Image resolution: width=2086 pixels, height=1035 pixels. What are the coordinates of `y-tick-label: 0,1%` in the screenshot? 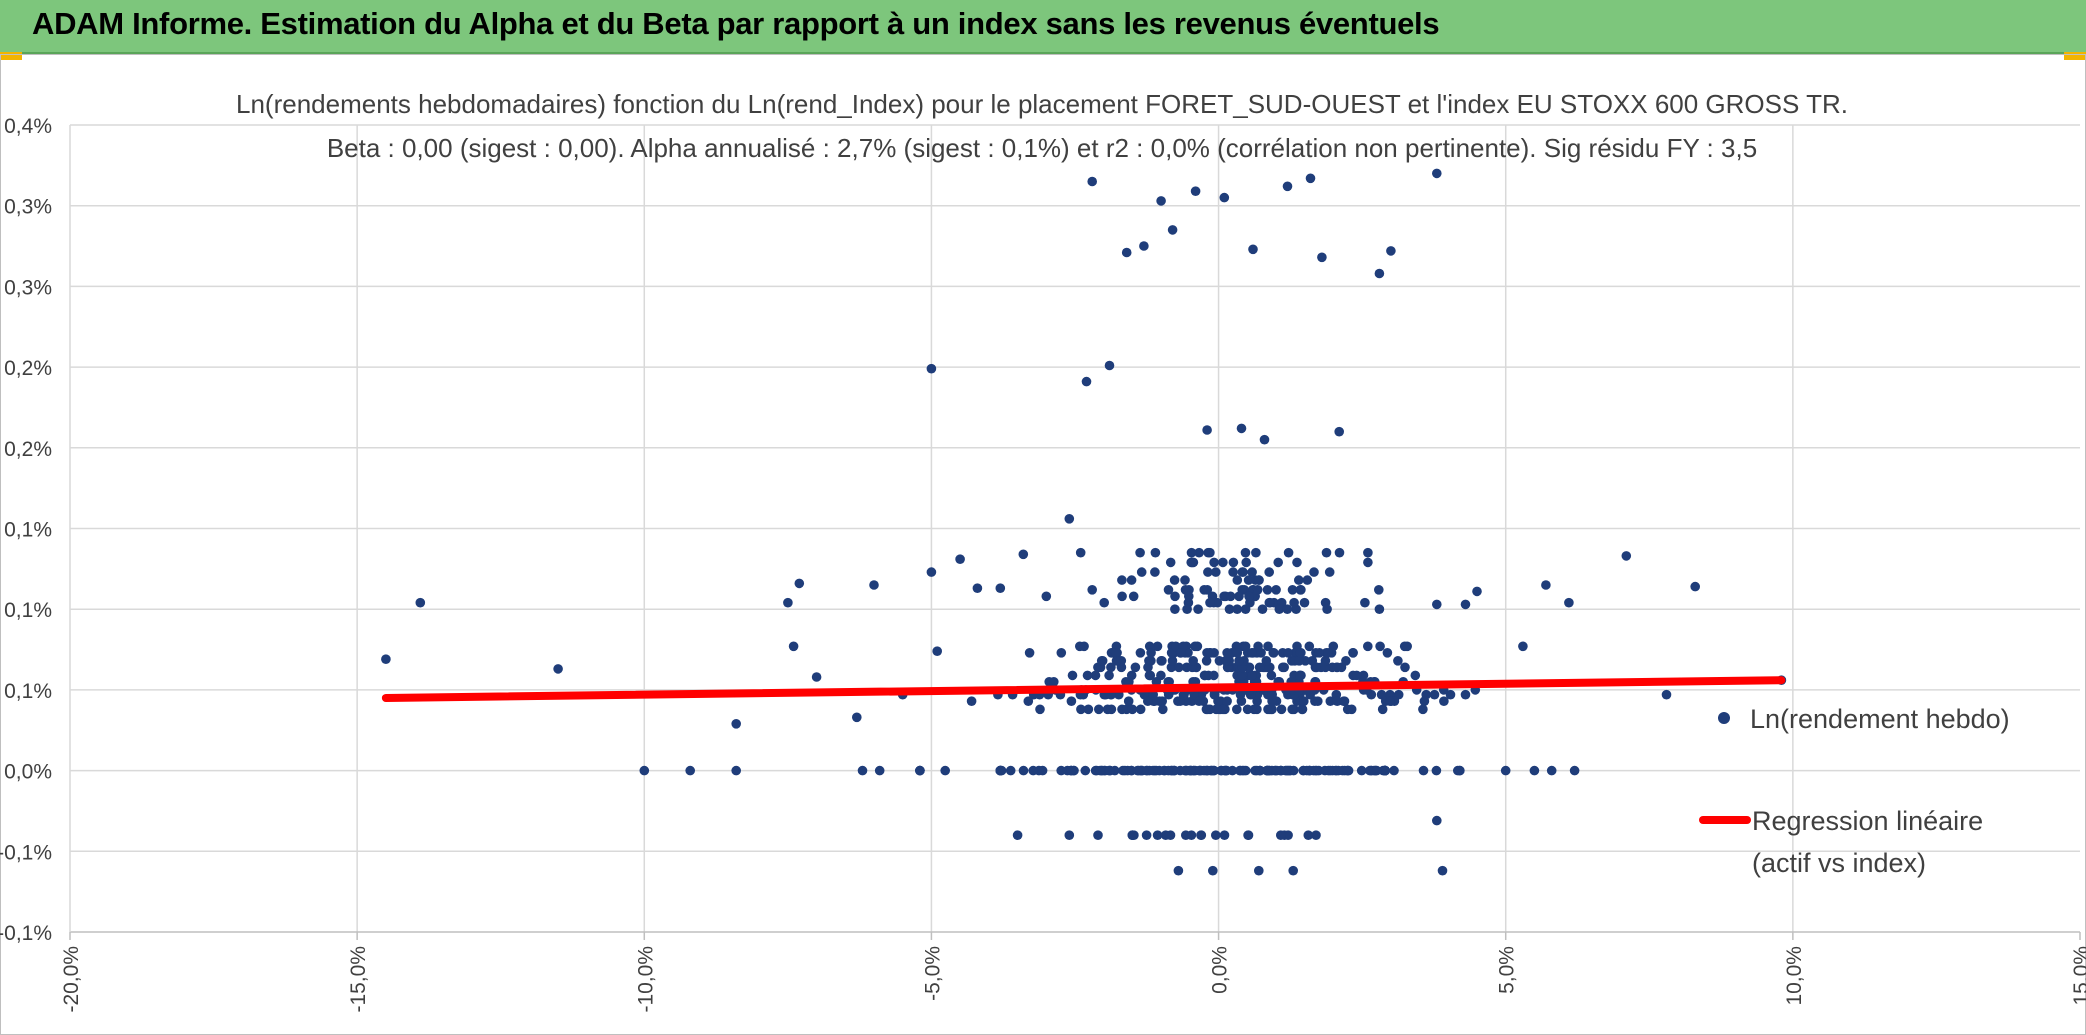 It's located at (28, 610).